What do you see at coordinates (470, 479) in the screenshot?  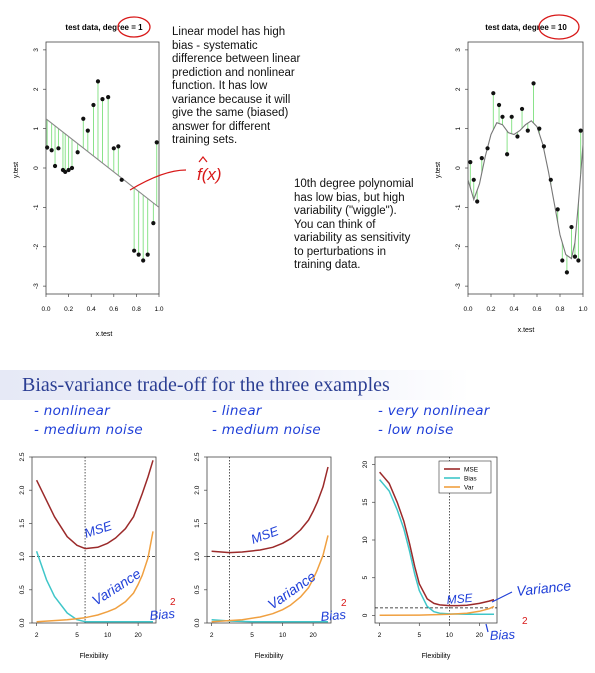 I see `legend-label: Bias` at bounding box center [470, 479].